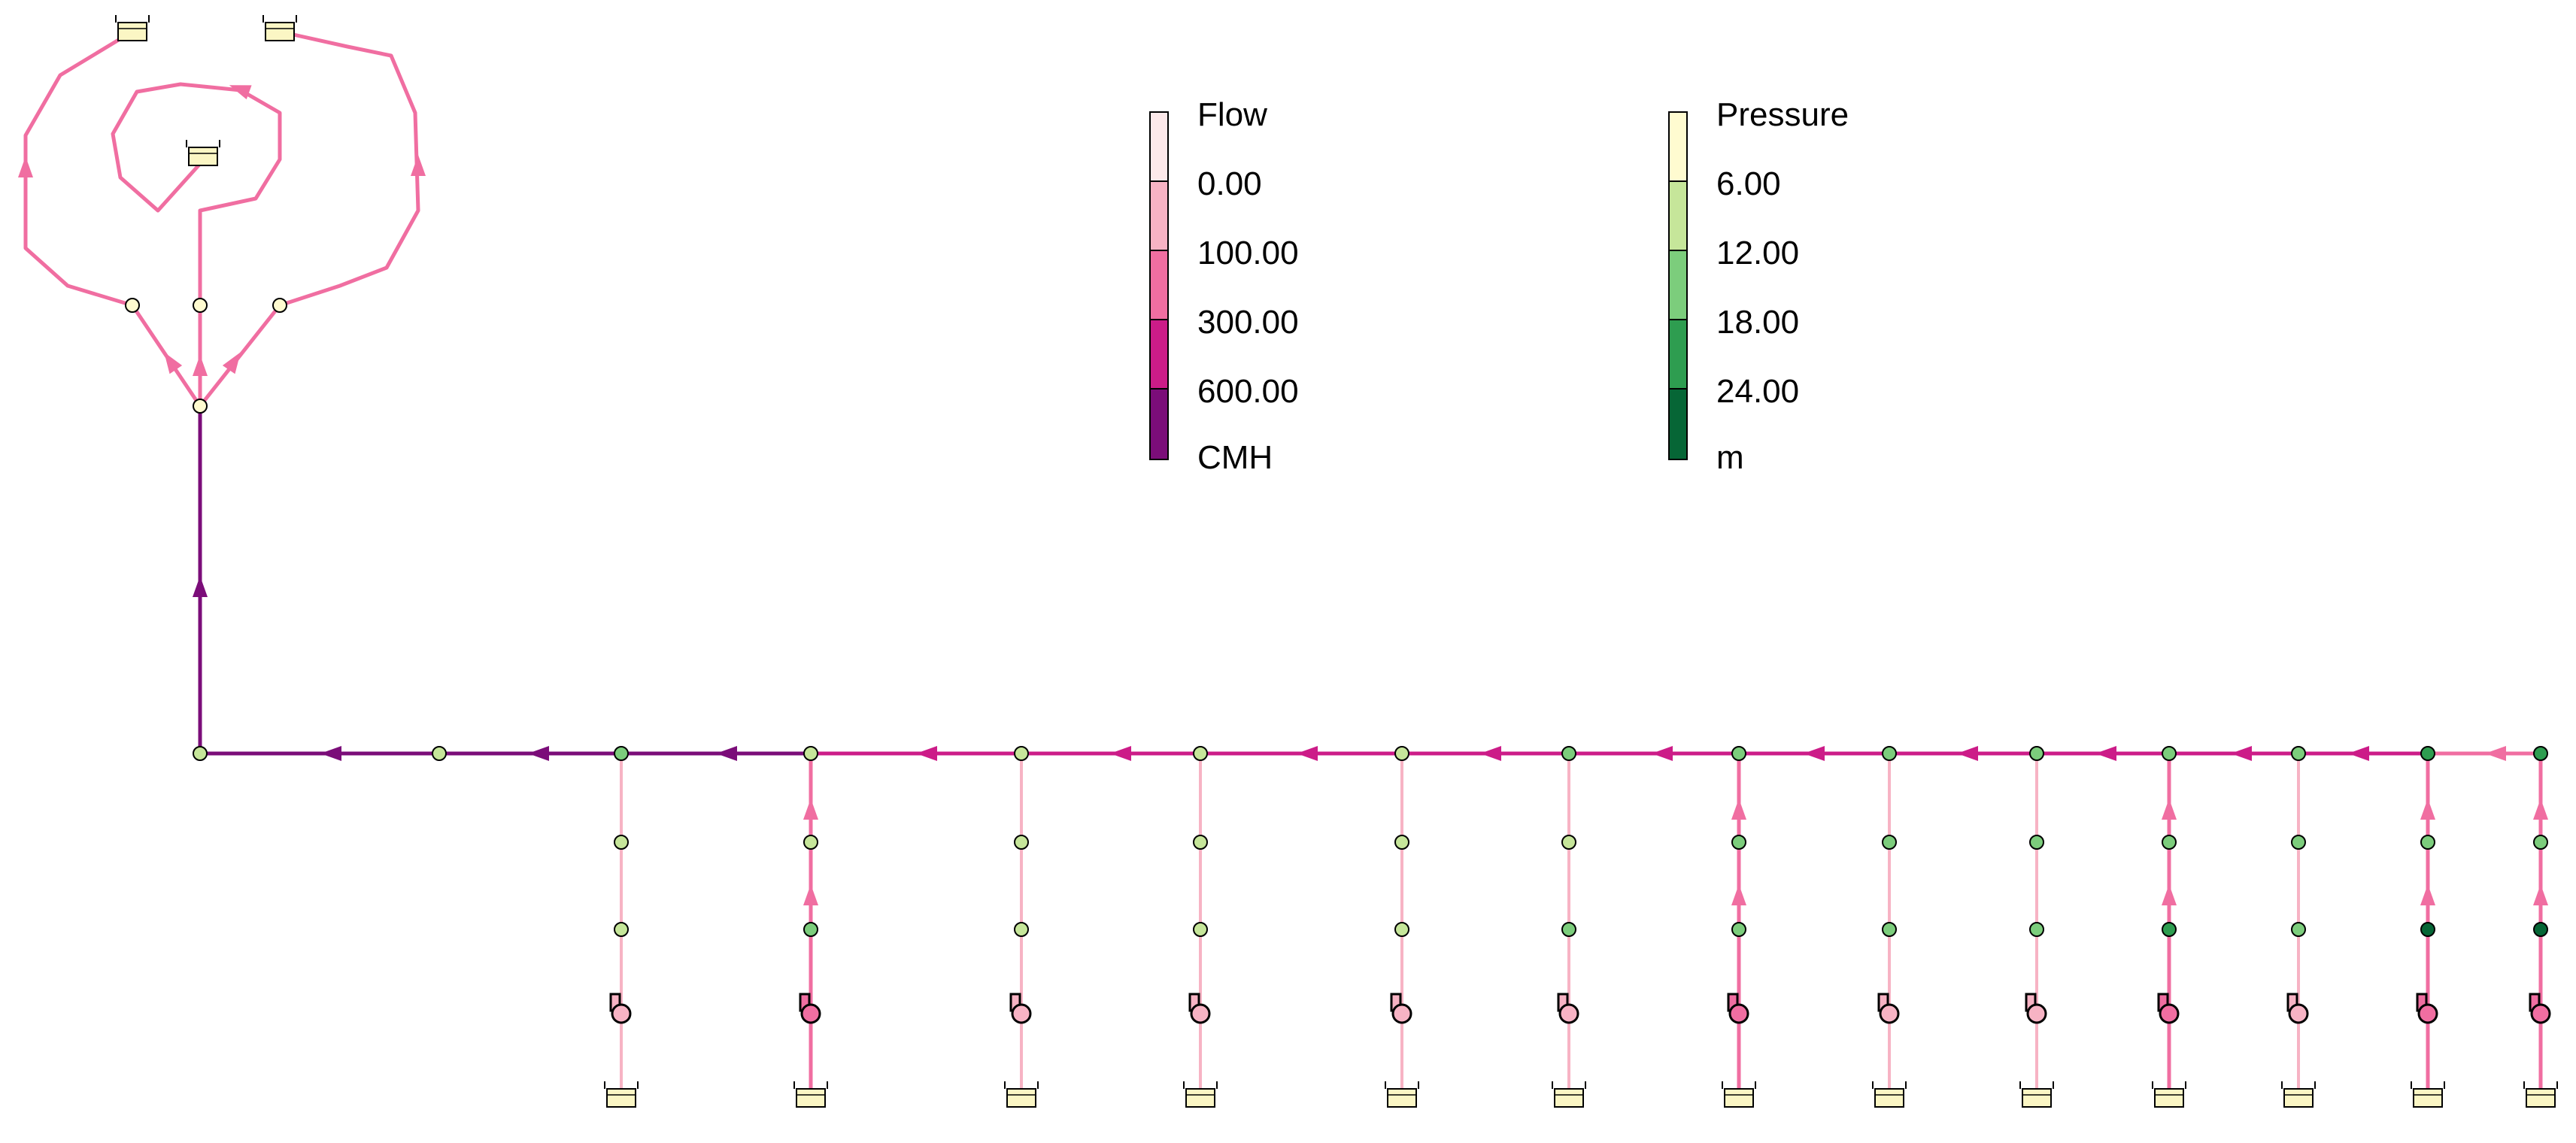 The height and width of the screenshot is (1143, 2576). I want to click on flow-threshold-1: 0.00, so click(1229, 184).